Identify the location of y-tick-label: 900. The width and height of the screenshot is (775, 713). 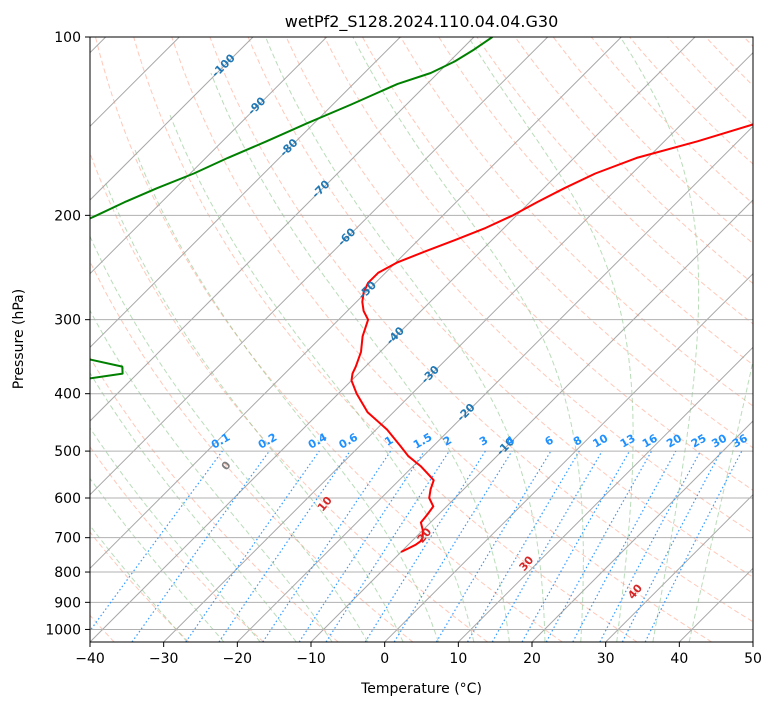
(67, 603).